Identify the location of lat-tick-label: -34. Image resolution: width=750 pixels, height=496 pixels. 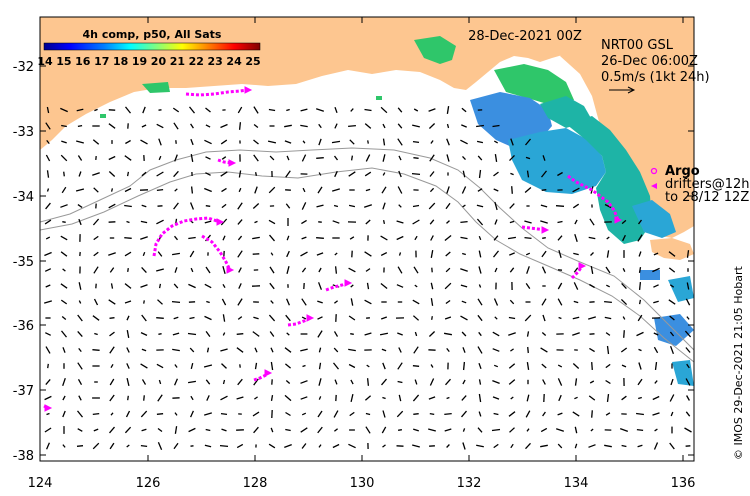
(23, 197).